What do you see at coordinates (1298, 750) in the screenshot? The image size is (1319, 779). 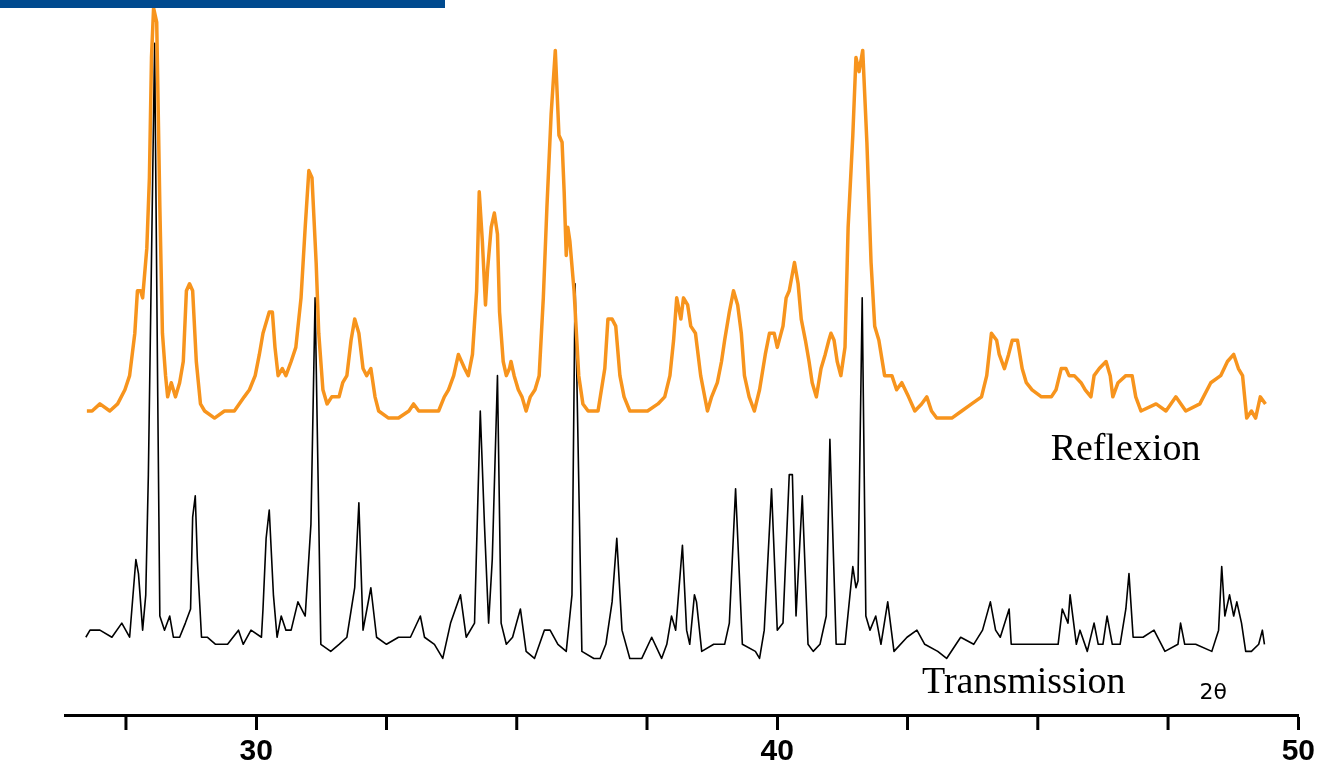 I see `x-tick-label: 50` at bounding box center [1298, 750].